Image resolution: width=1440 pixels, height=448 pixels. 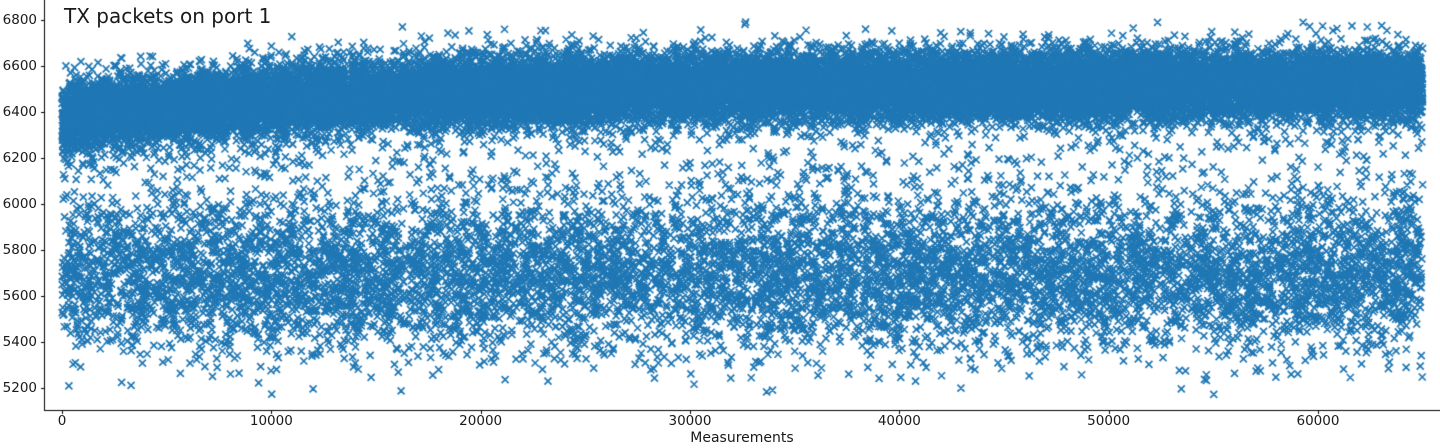 I want to click on y-tick-label: 5600, so click(x=19, y=295).